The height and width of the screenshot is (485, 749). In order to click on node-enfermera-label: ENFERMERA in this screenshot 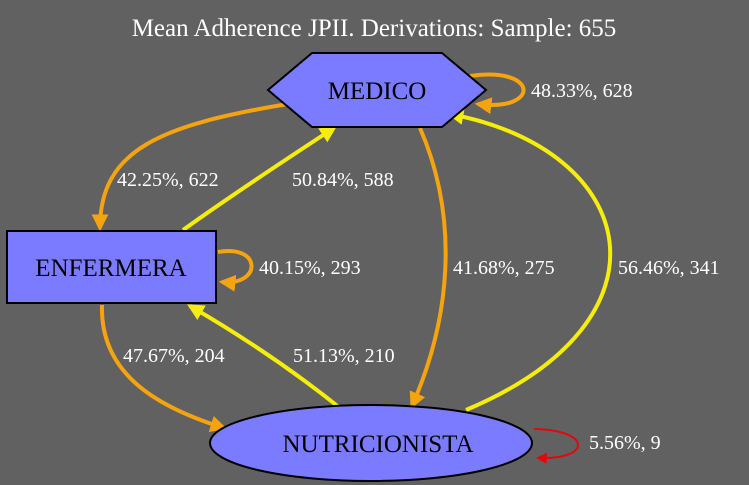, I will do `click(110, 268)`.